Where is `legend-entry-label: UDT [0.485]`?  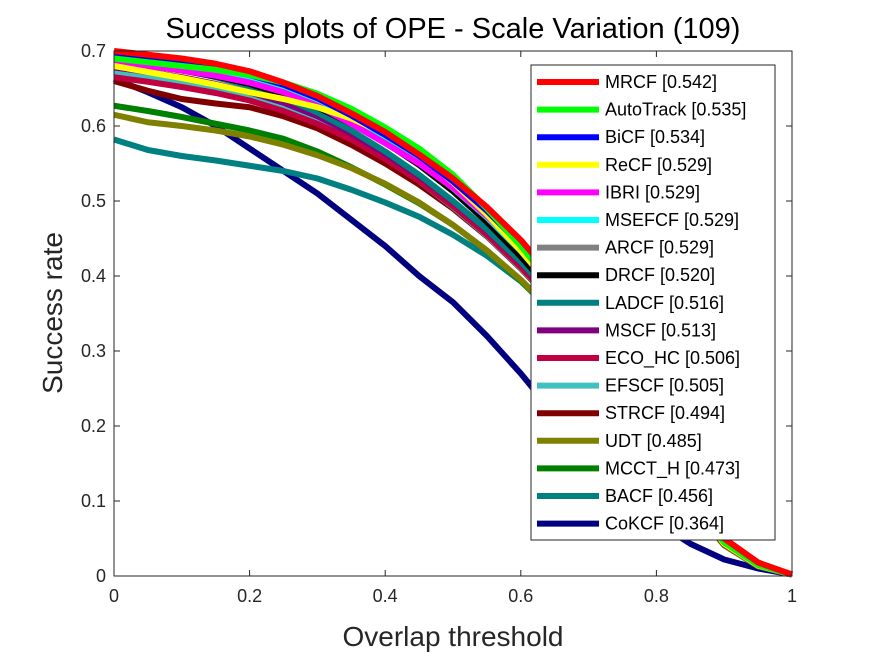
legend-entry-label: UDT [0.485] is located at coordinates (653, 441).